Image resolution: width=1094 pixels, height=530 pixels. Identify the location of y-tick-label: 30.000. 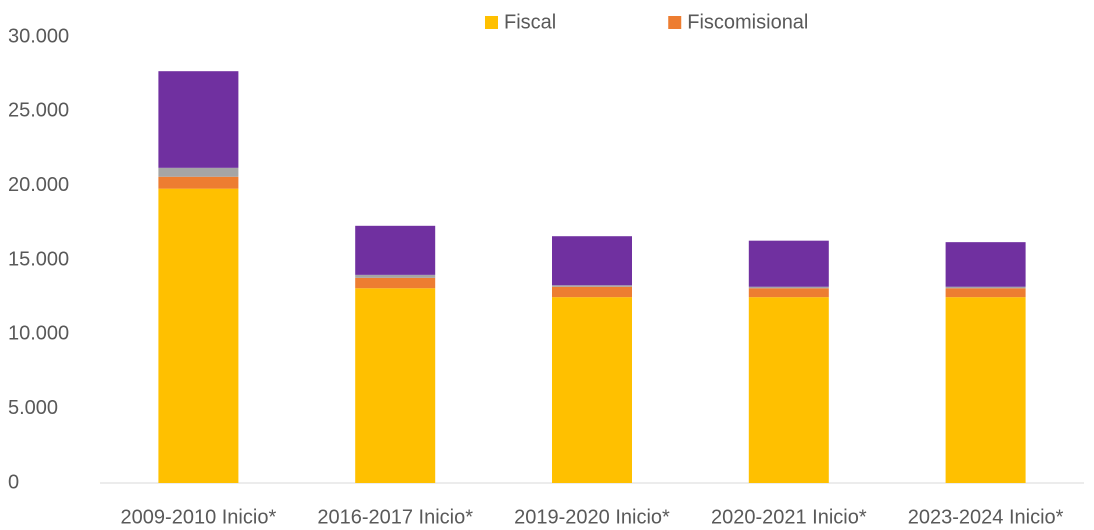
(38, 36).